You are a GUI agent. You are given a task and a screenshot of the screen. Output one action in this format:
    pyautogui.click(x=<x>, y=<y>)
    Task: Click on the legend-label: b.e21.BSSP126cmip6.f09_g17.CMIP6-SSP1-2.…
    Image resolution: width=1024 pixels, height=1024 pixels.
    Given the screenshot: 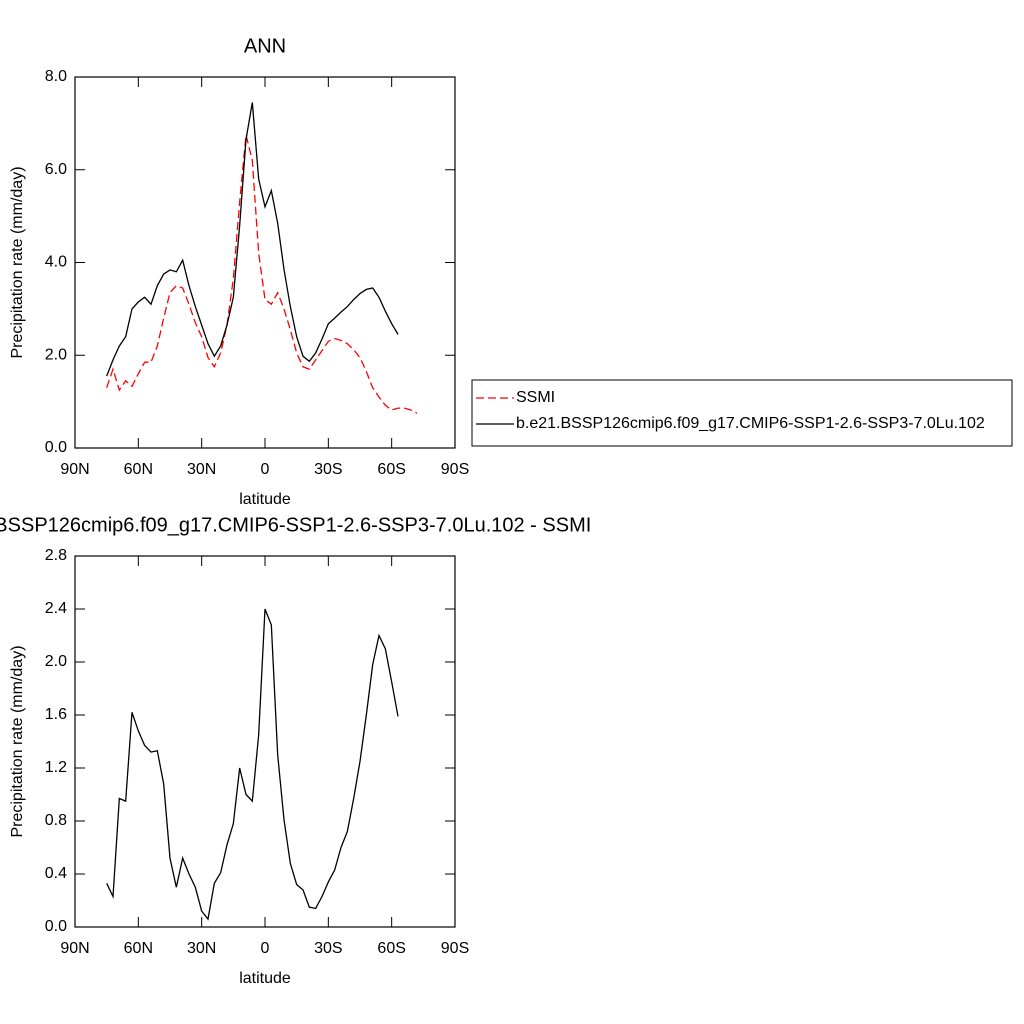 What is the action you would take?
    pyautogui.click(x=750, y=423)
    